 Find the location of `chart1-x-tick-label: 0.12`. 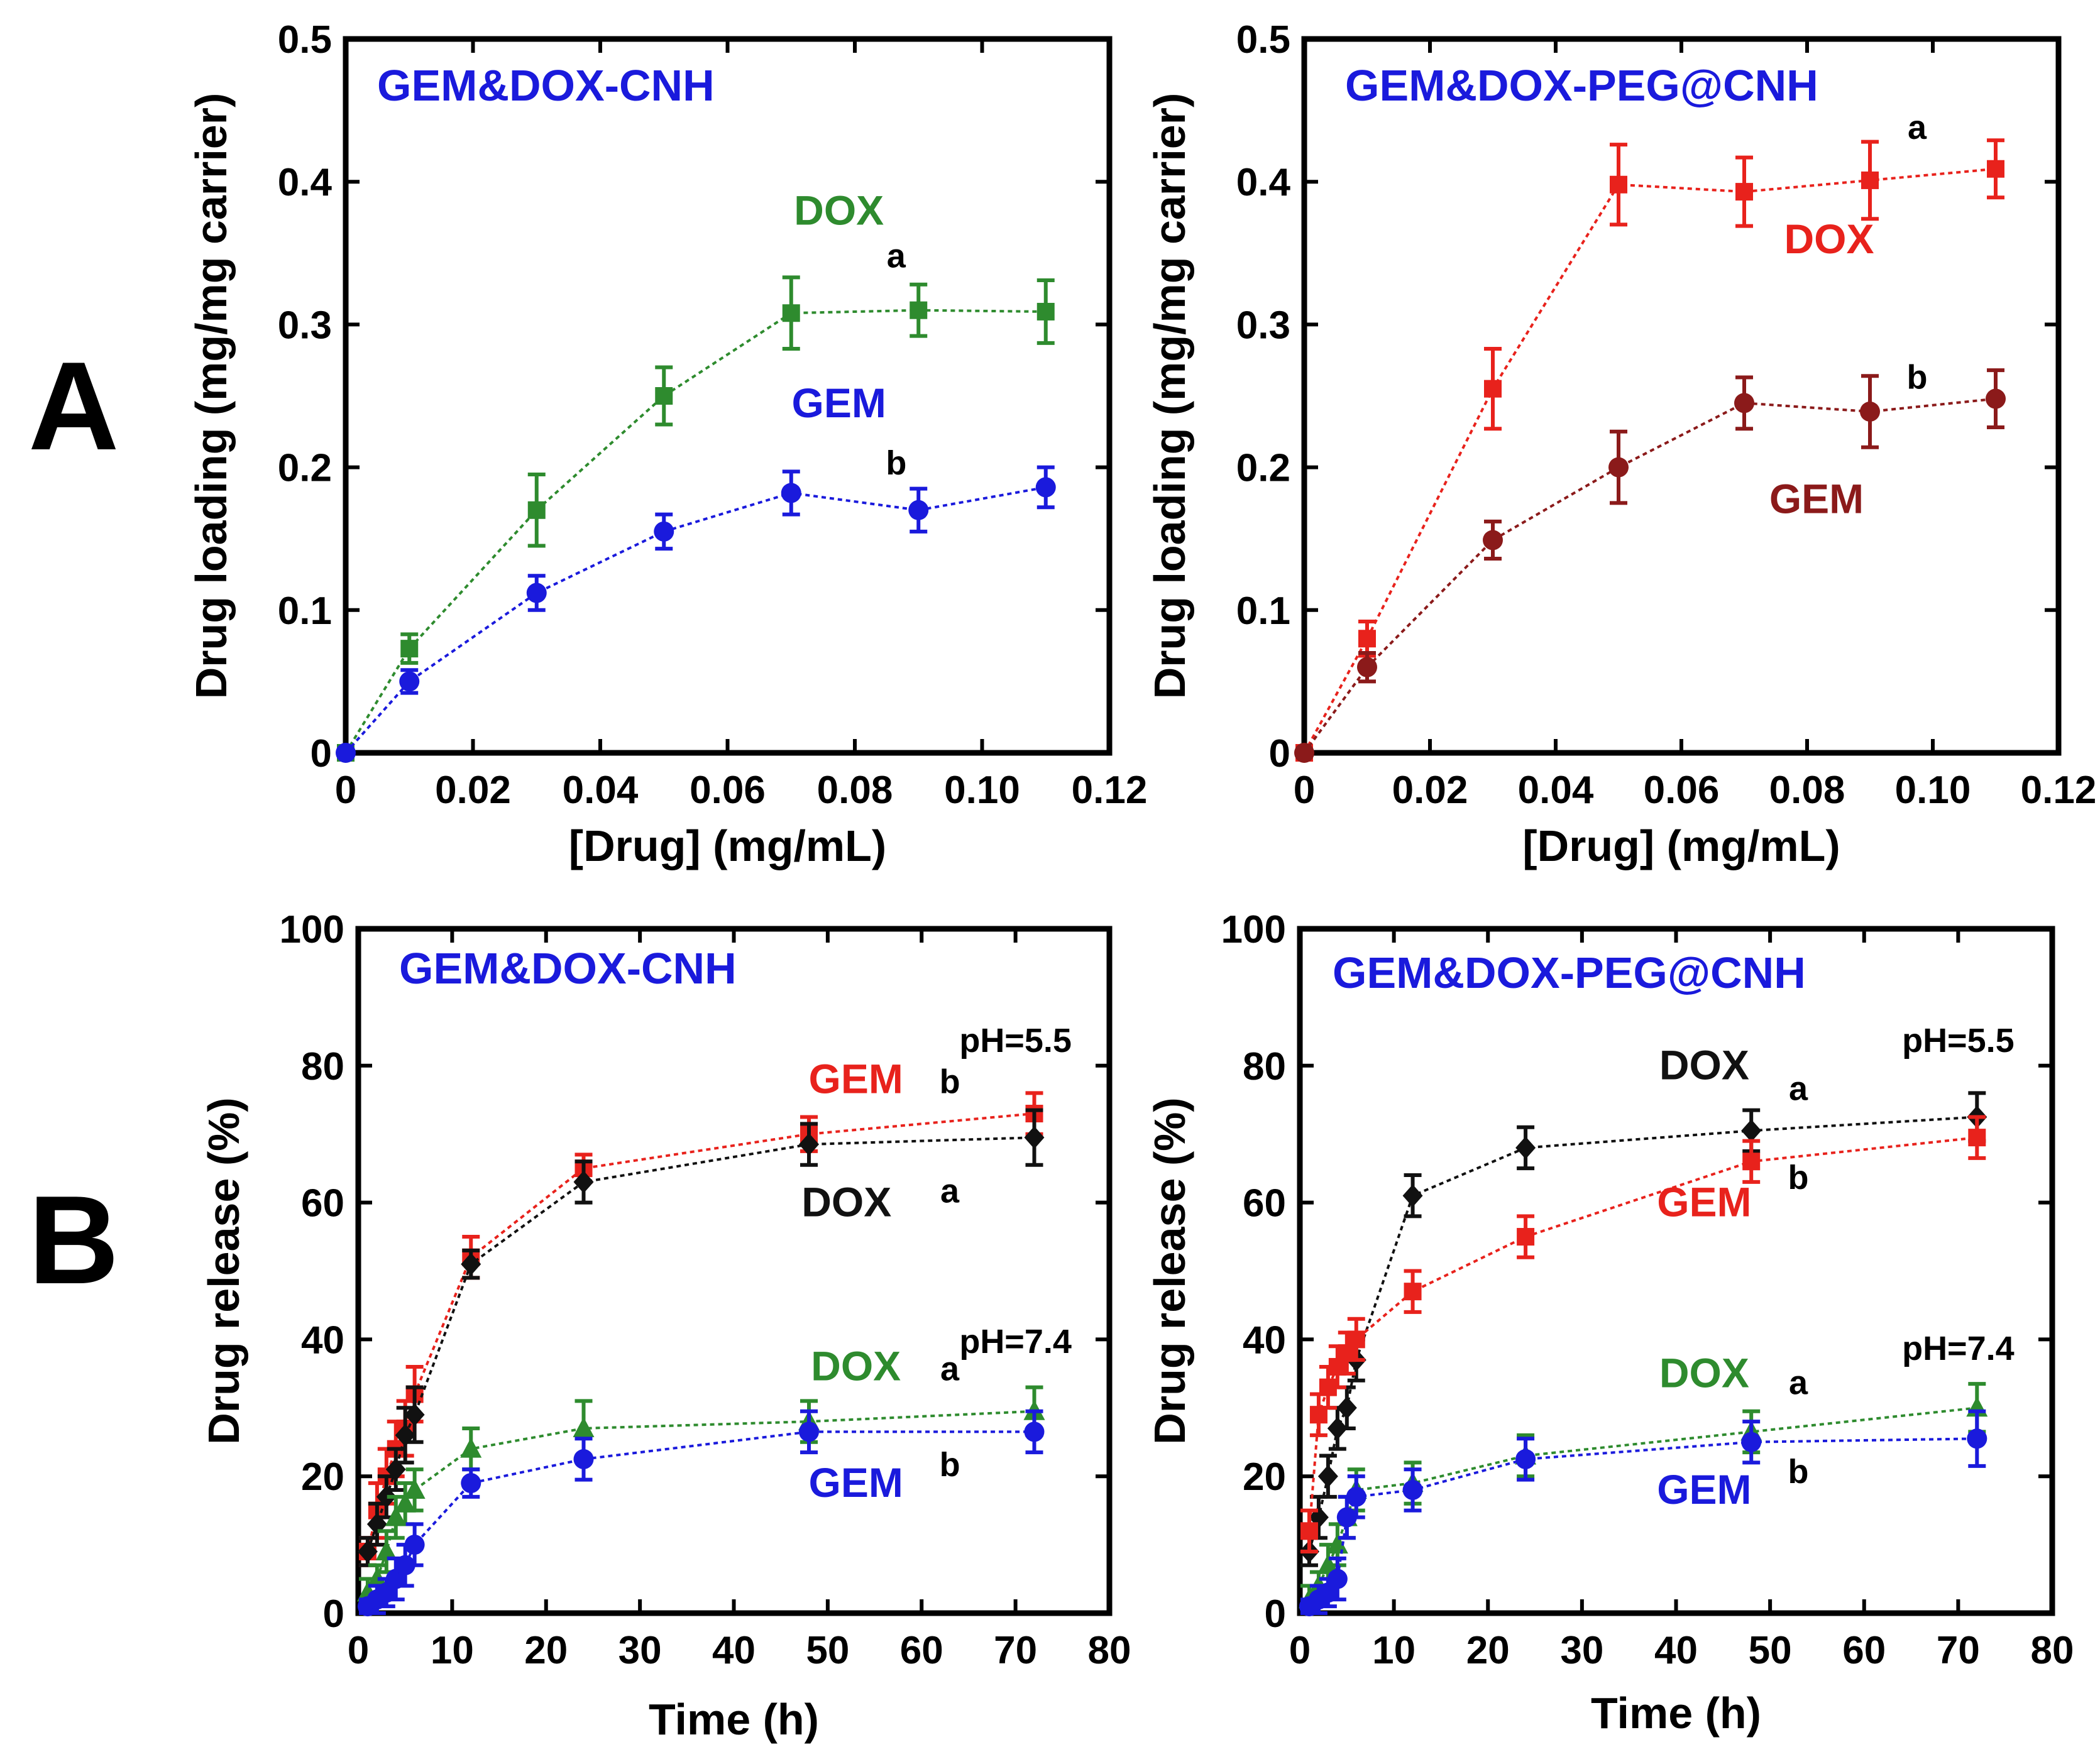

chart1-x-tick-label: 0.12 is located at coordinates (2059, 791).